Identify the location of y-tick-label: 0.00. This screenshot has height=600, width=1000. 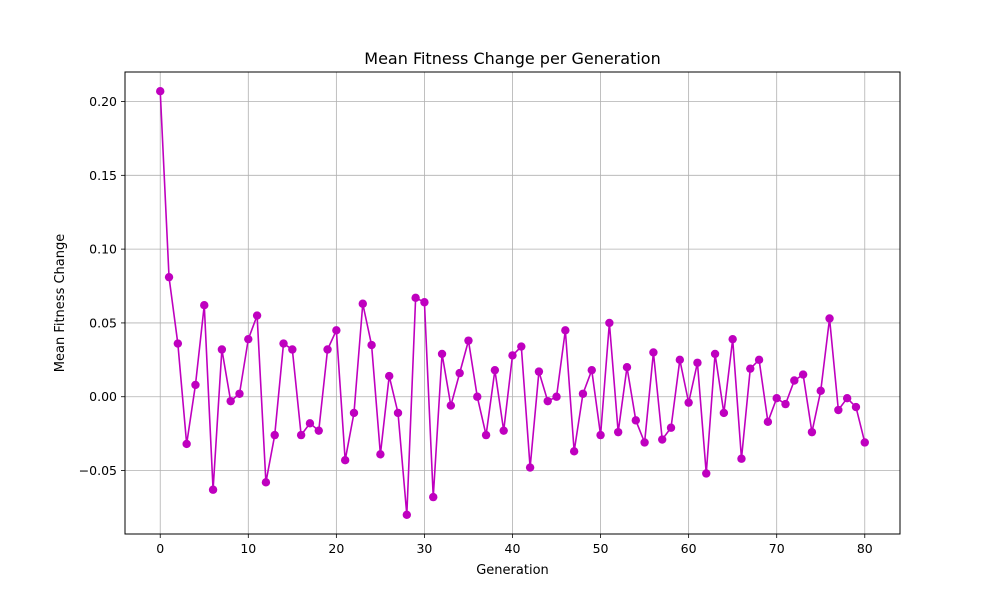
(103, 396).